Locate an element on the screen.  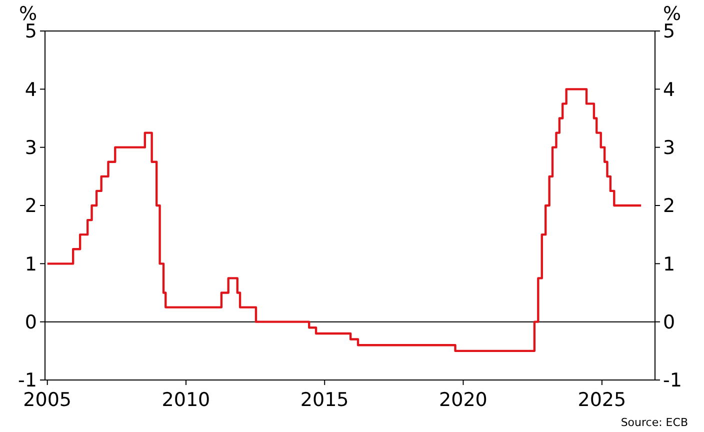
x-tick-label: 2010 is located at coordinates (186, 400).